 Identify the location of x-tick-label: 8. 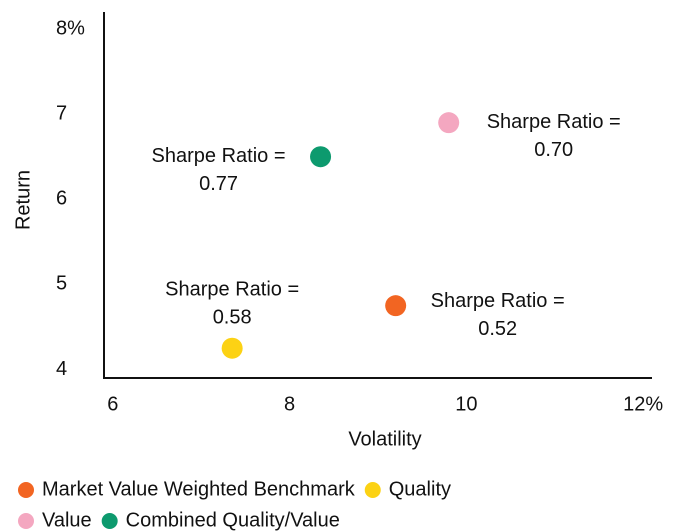
(289, 404).